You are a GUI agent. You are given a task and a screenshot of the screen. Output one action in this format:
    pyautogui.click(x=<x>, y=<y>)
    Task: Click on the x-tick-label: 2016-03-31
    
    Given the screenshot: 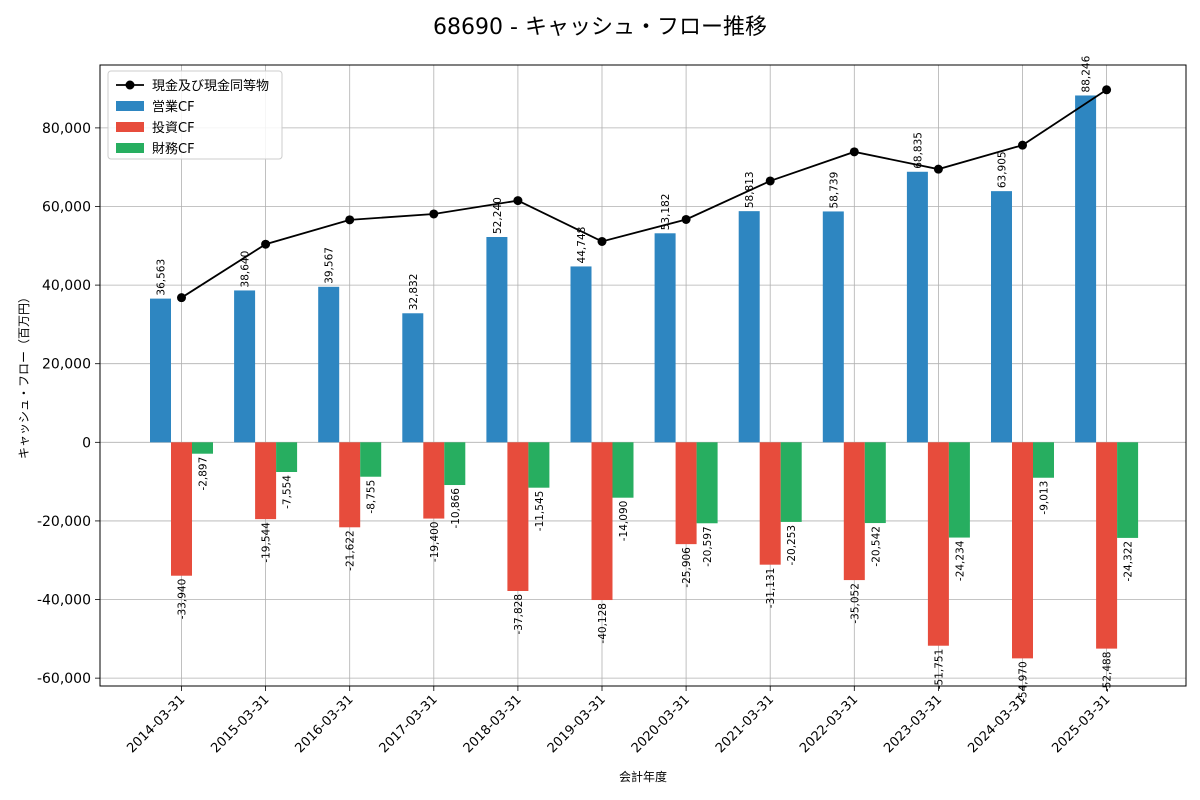 What is the action you would take?
    pyautogui.click(x=324, y=724)
    